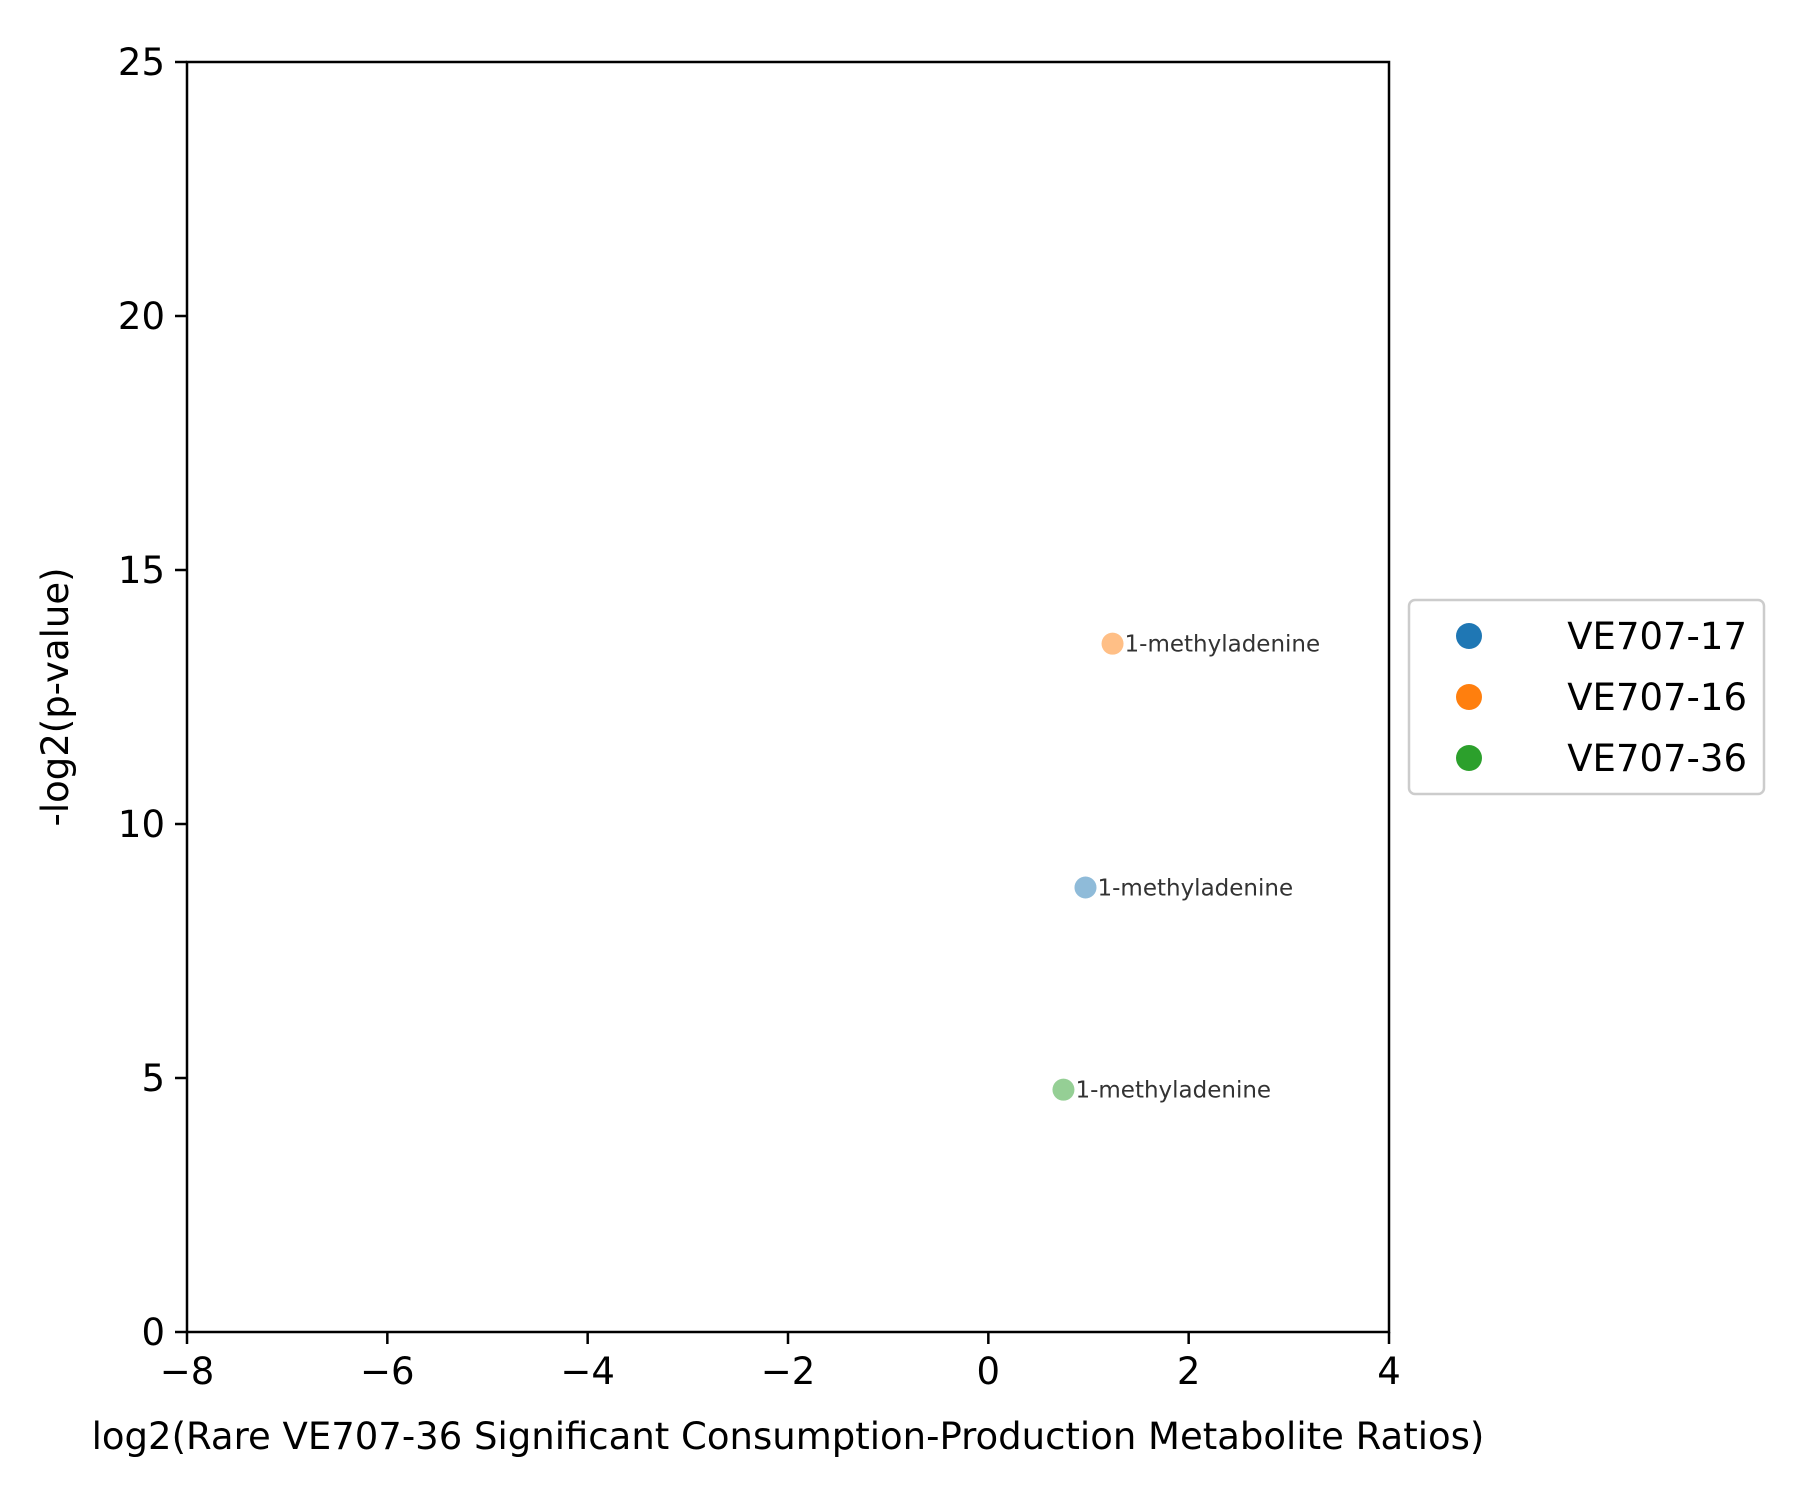 The image size is (1800, 1500). Describe the element at coordinates (387, 1371) in the screenshot. I see `x-tick-label: −6` at that location.